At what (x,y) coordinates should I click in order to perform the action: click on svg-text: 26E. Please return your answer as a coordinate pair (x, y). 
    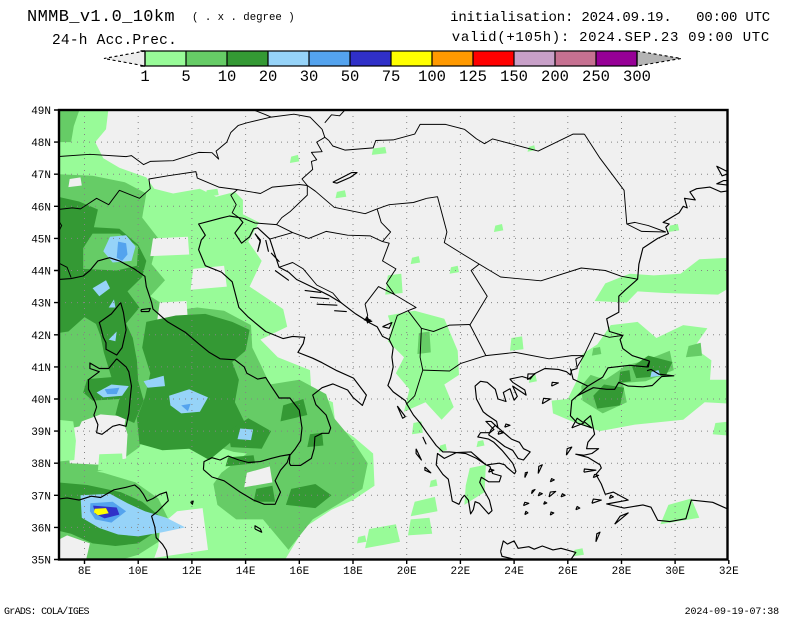
    Looking at the image, I should click on (568, 572).